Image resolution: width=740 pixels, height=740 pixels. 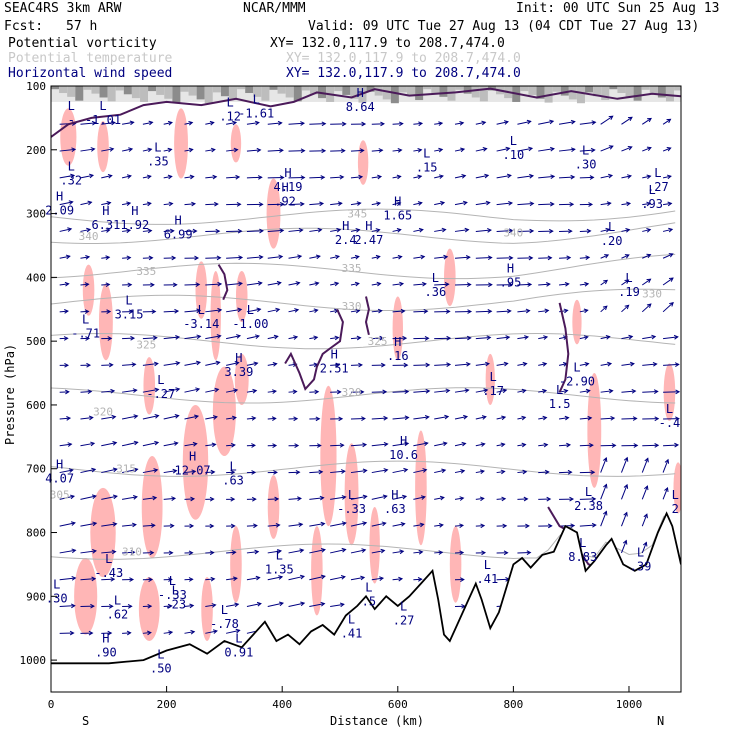 What do you see at coordinates (363, 299) in the screenshot?
I see `isentrope-line` at bounding box center [363, 299].